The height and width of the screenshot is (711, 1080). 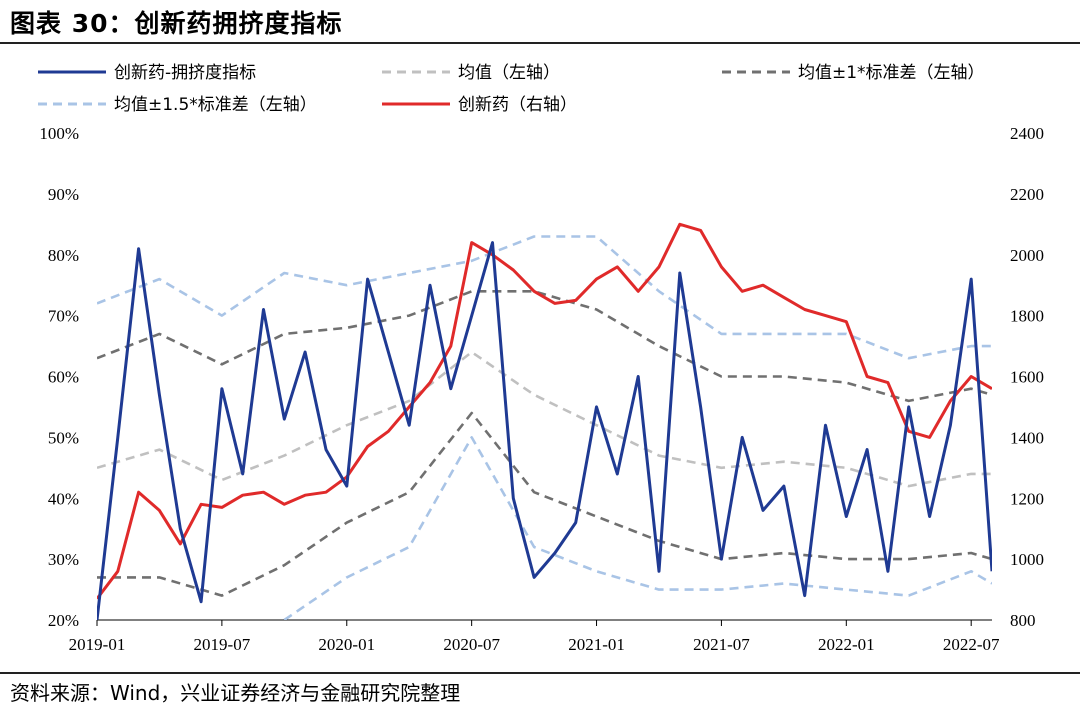 What do you see at coordinates (63, 498) in the screenshot?
I see `y-left-tick-label: 40%` at bounding box center [63, 498].